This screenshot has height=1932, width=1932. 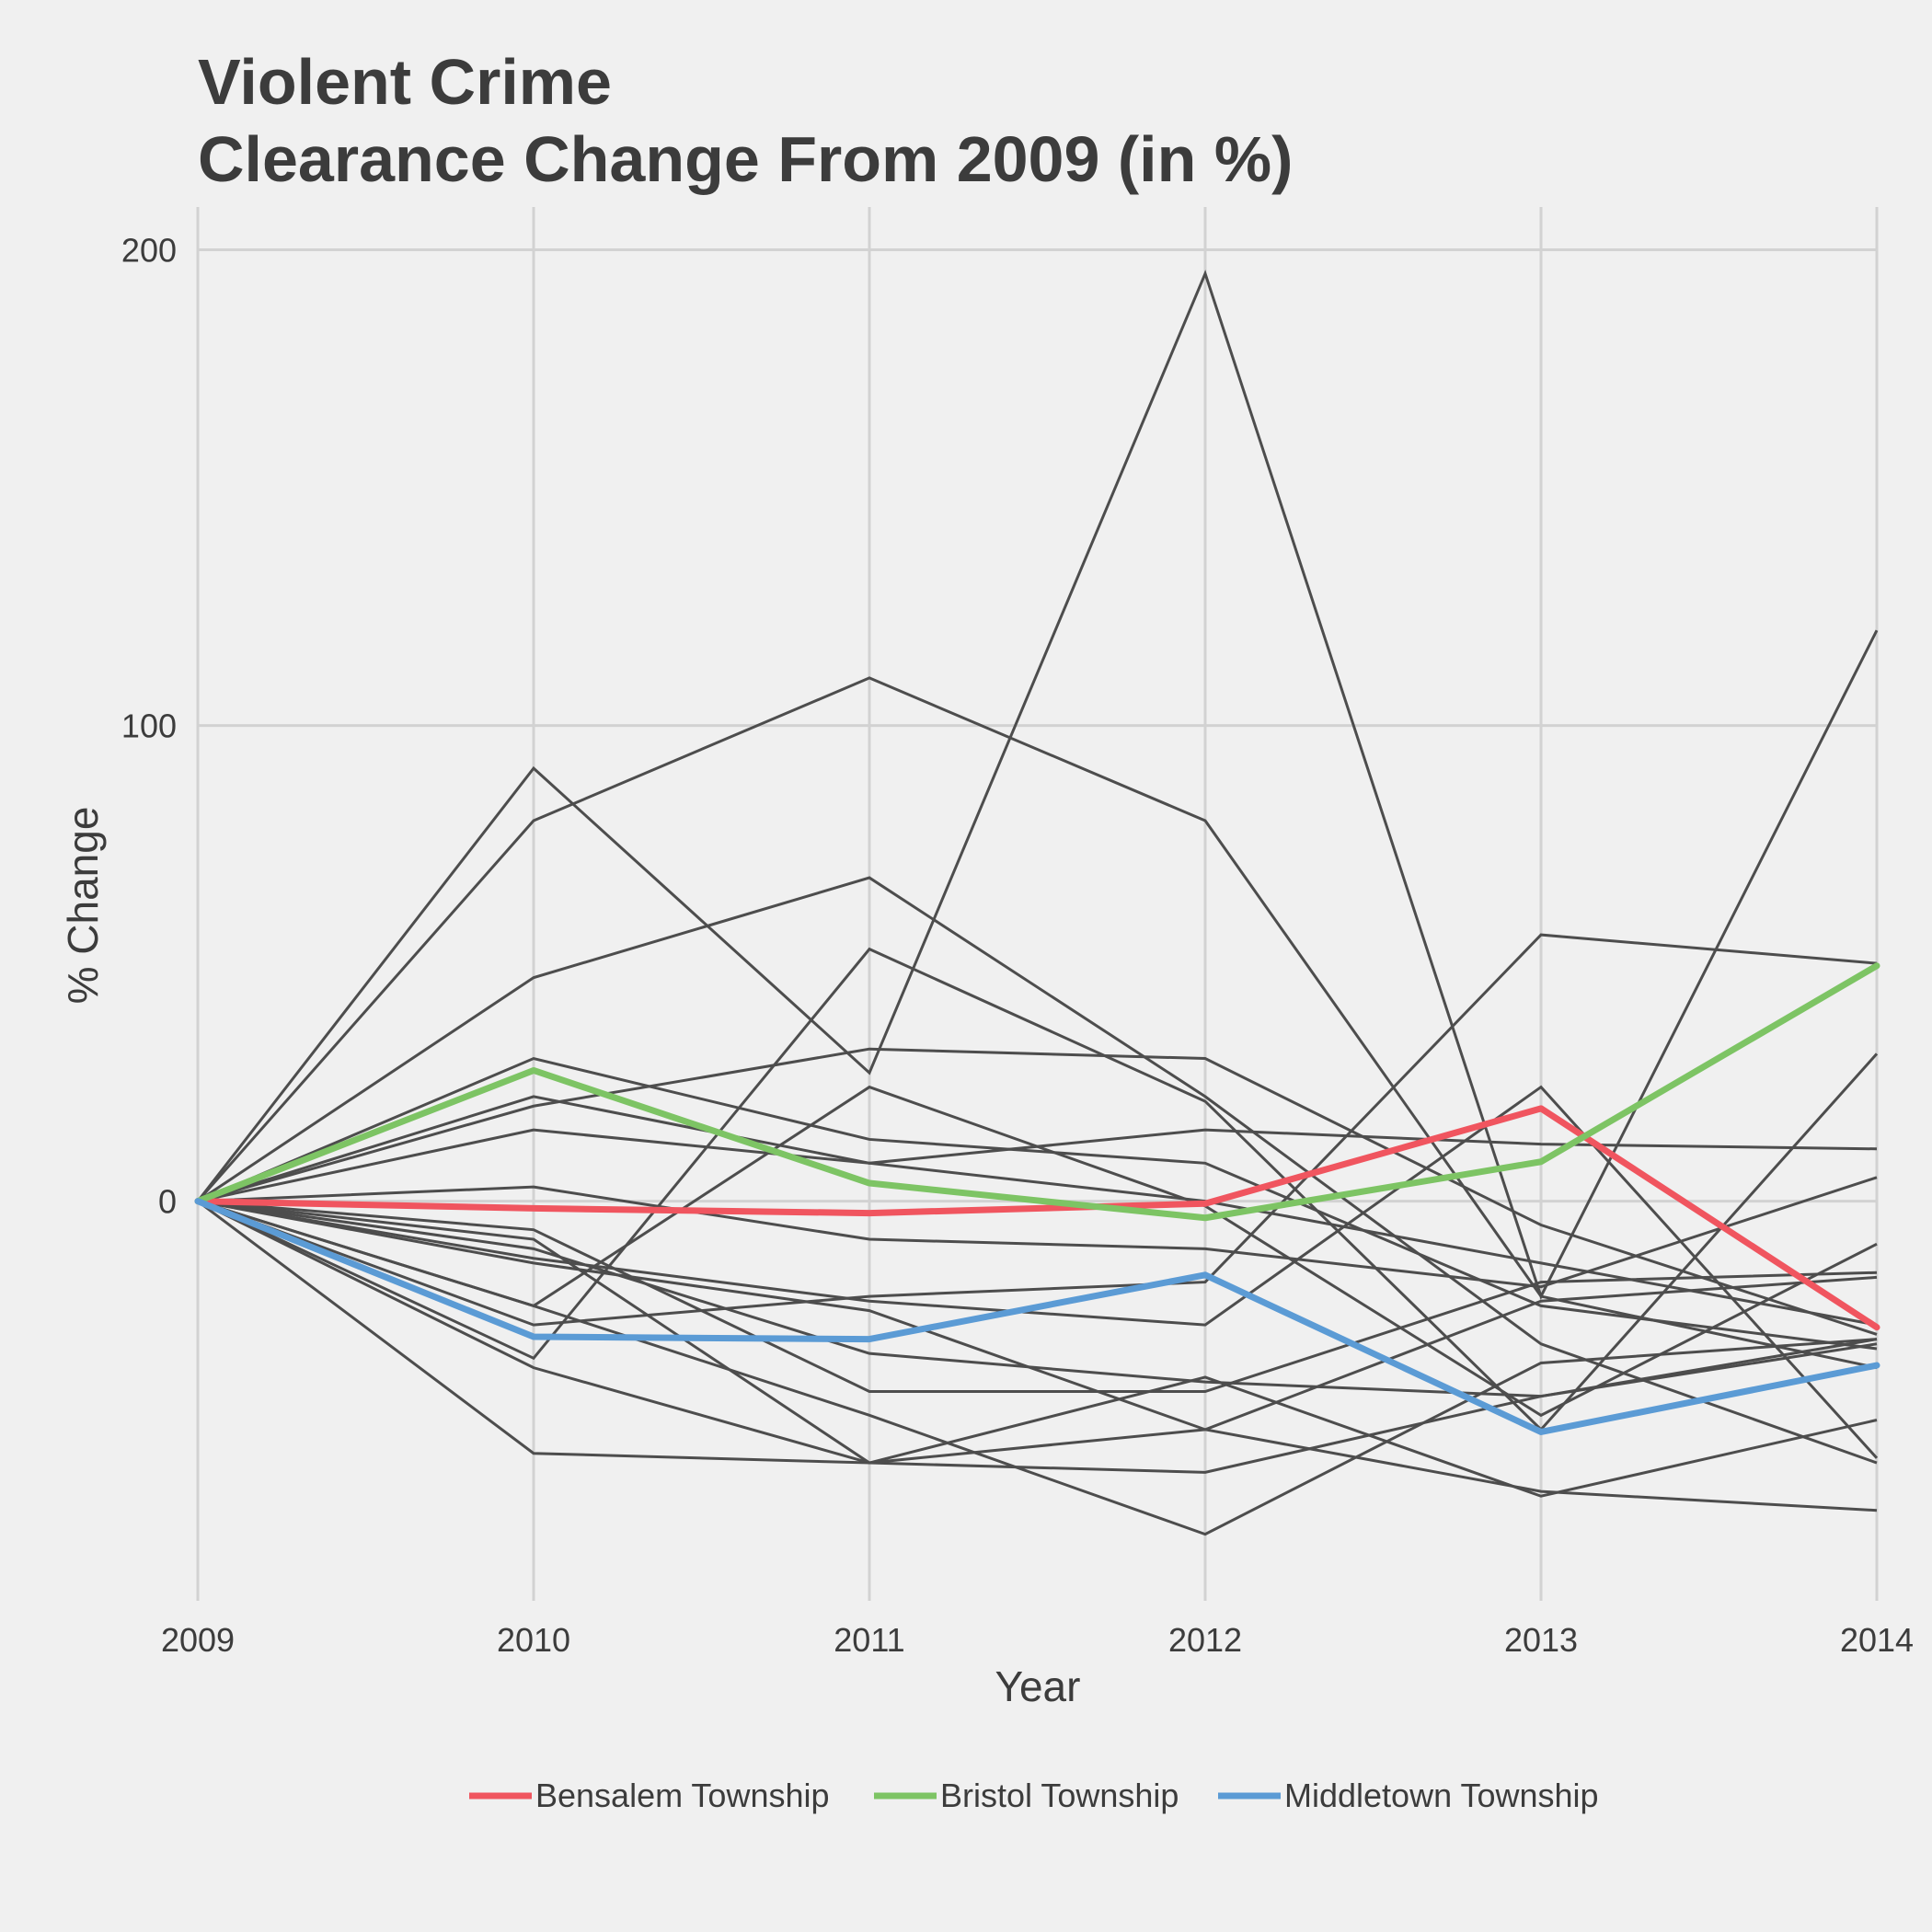 I want to click on chart-title-line-1: Violent Crime, so click(x=405, y=82).